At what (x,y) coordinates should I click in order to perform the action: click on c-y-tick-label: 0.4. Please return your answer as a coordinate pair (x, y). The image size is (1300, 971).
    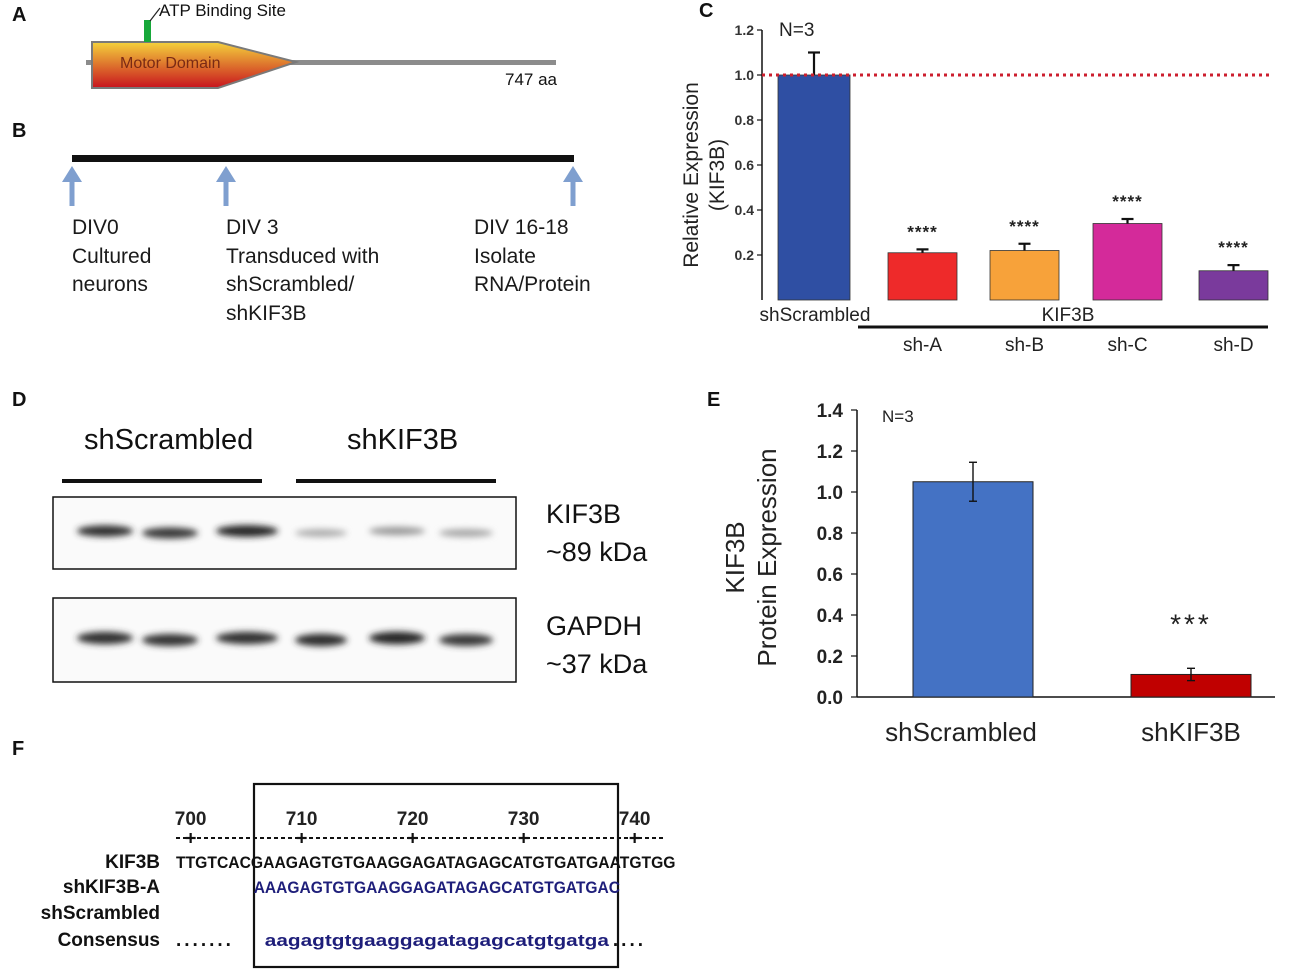
    Looking at the image, I should click on (745, 210).